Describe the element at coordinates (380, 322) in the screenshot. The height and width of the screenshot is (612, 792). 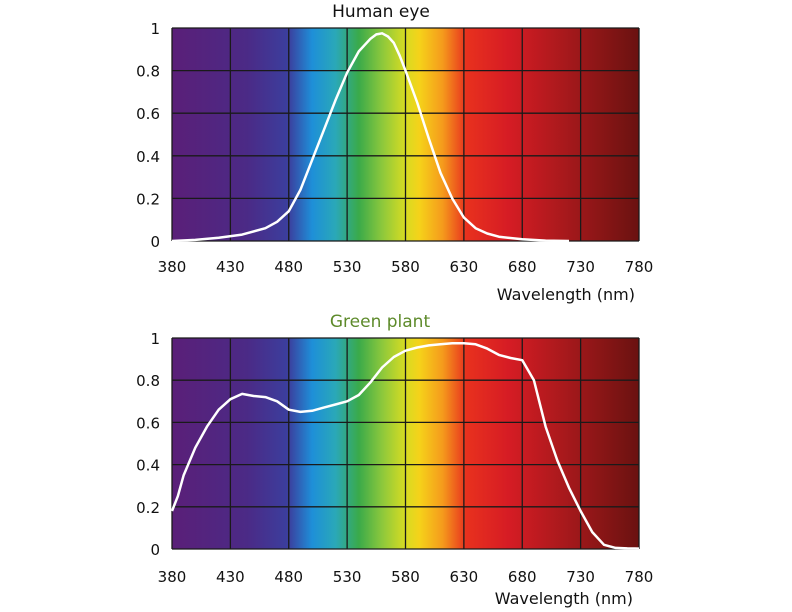
I see `chart-title: Green plant` at that location.